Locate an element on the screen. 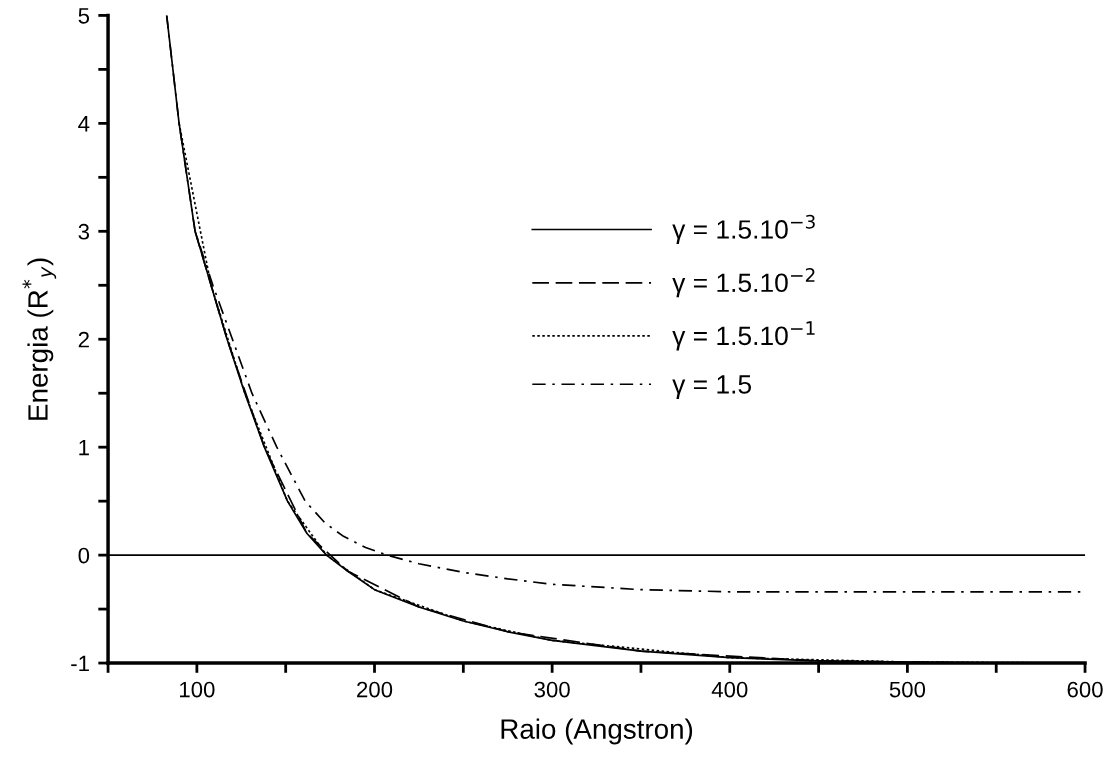 This screenshot has height=771, width=1114. legend-label: γ = 1.5 is located at coordinates (712, 387).